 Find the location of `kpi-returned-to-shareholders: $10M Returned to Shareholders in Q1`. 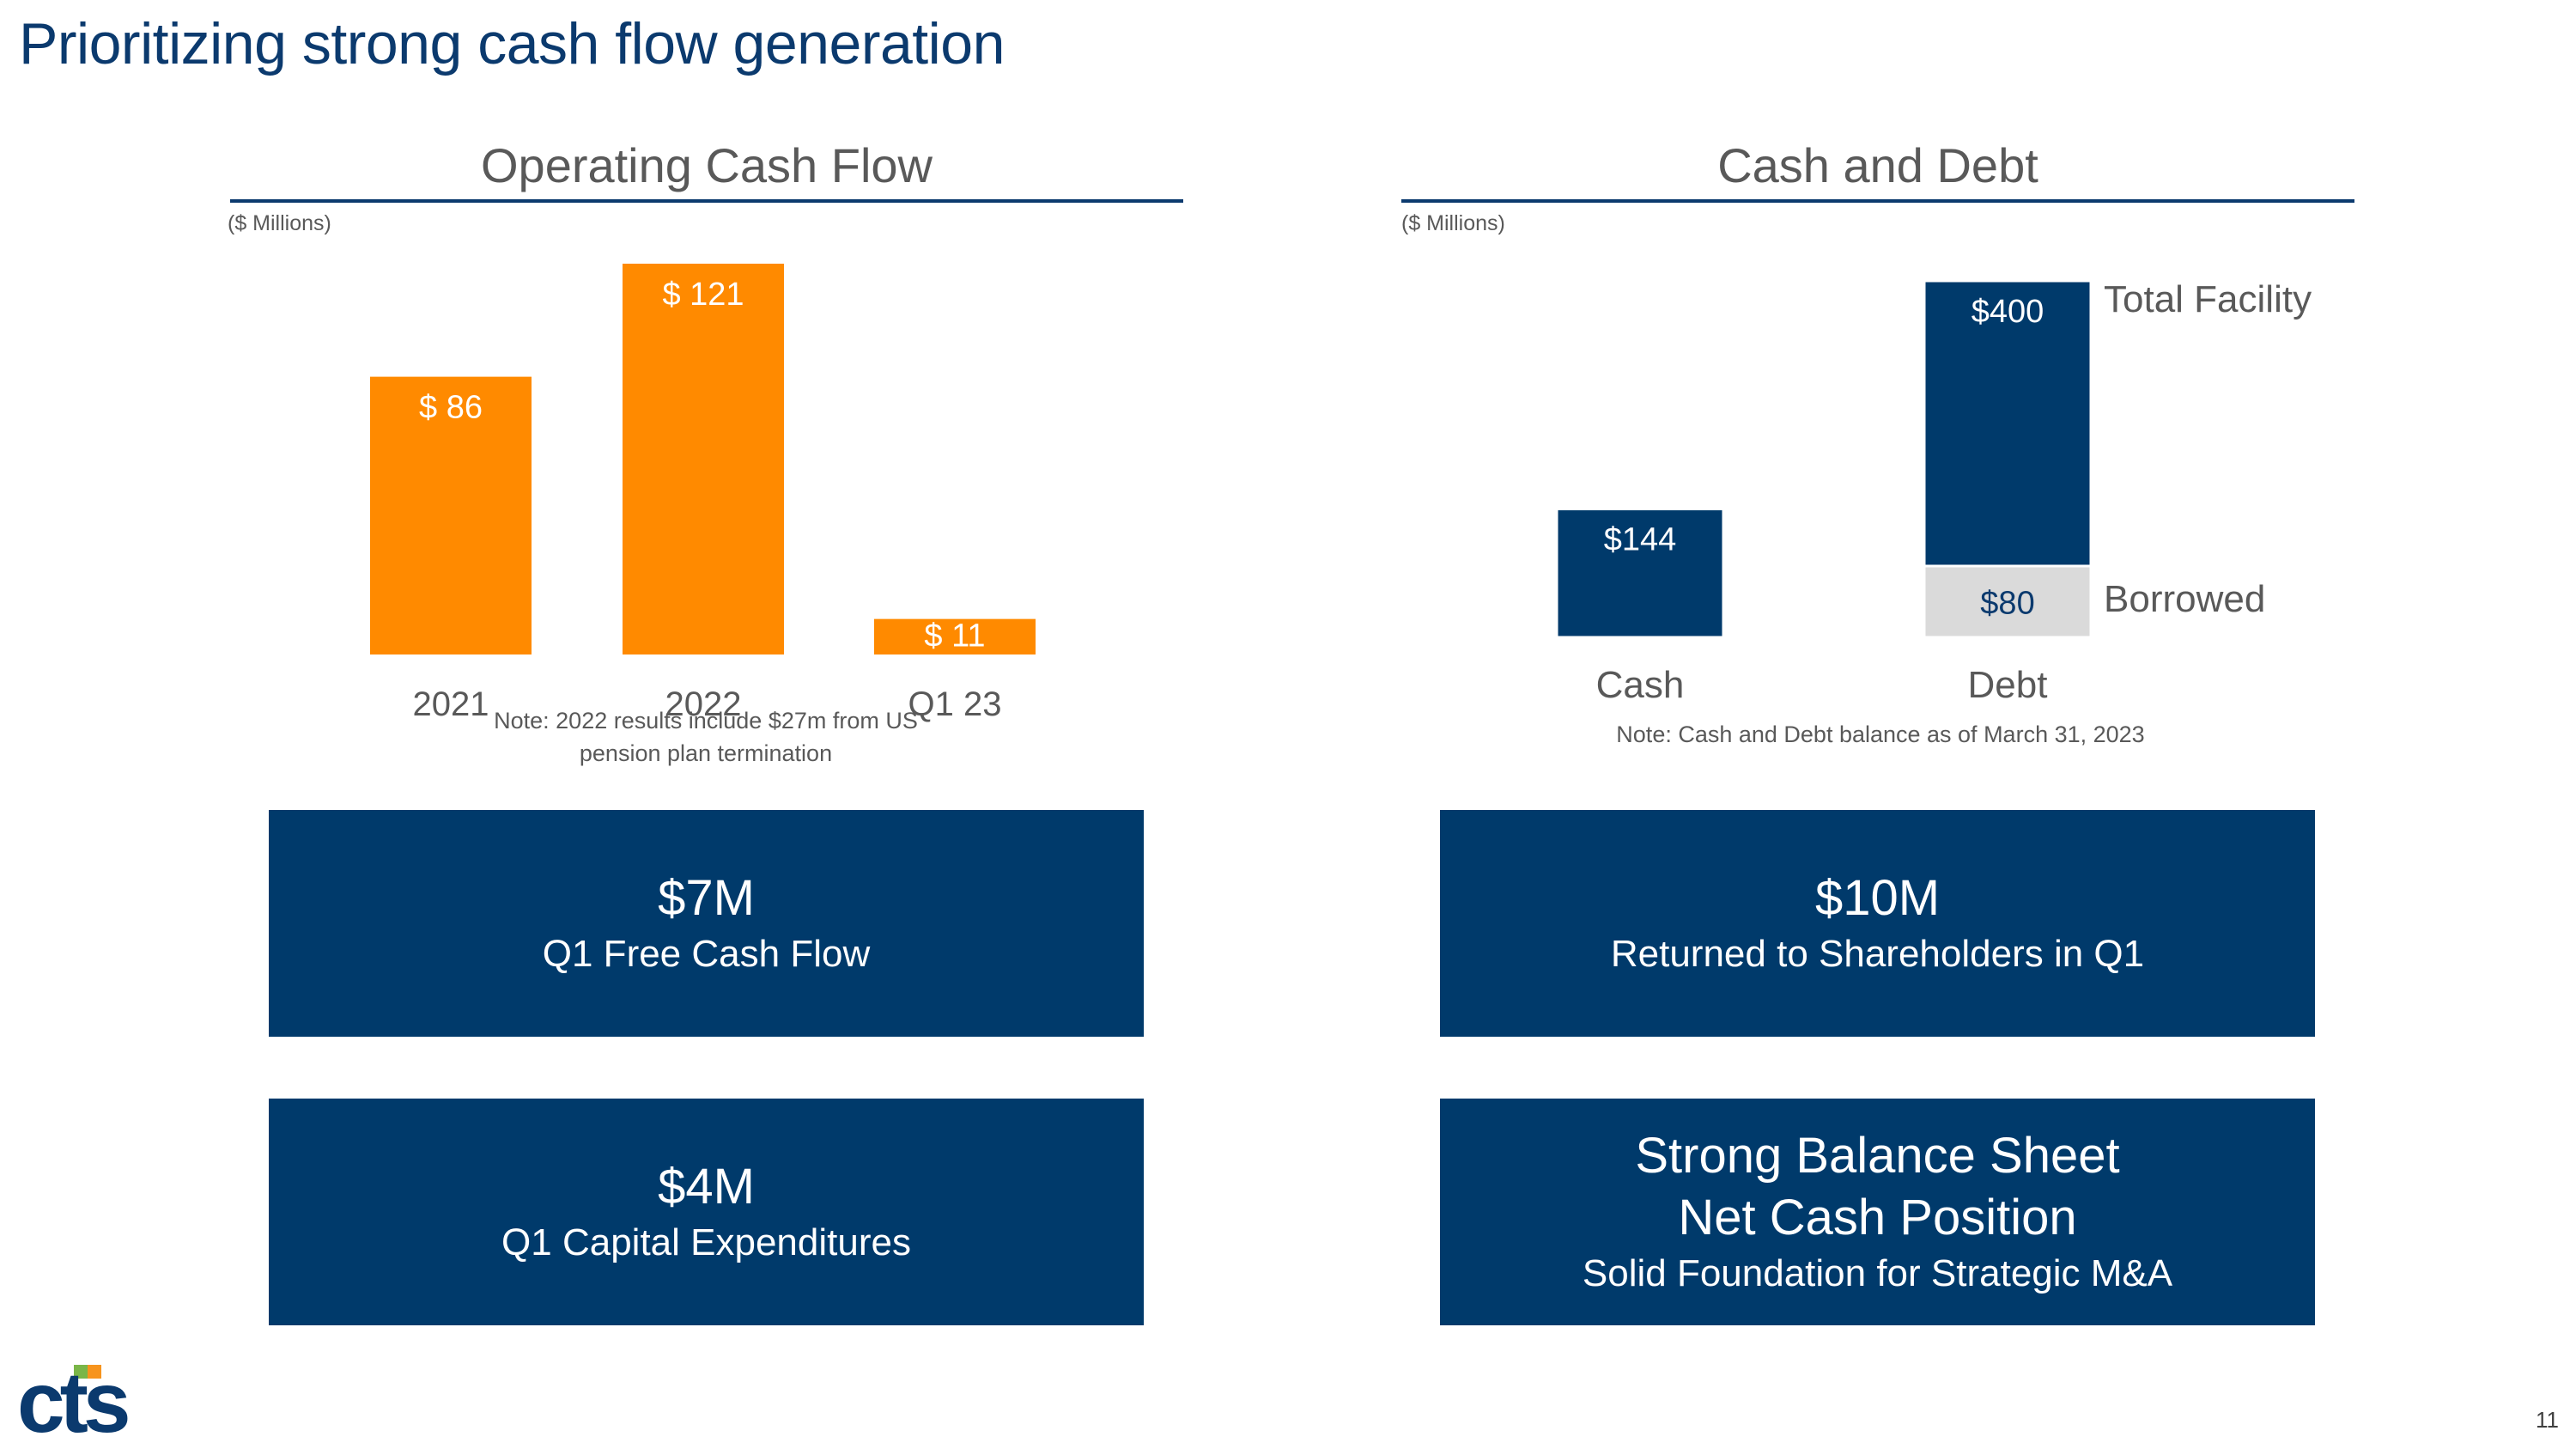

kpi-returned-to-shareholders: $10M Returned to Shareholders in Q1 is located at coordinates (1878, 924).